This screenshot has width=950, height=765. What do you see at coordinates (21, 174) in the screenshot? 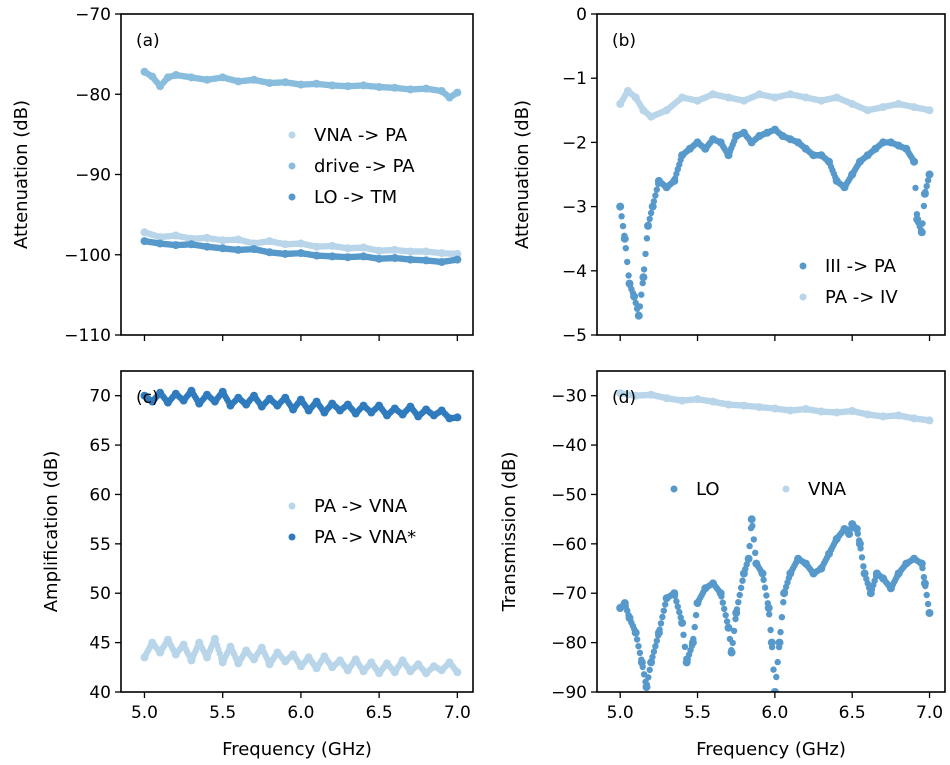
I see `y-axis-label: Attenuation (dB)` at bounding box center [21, 174].